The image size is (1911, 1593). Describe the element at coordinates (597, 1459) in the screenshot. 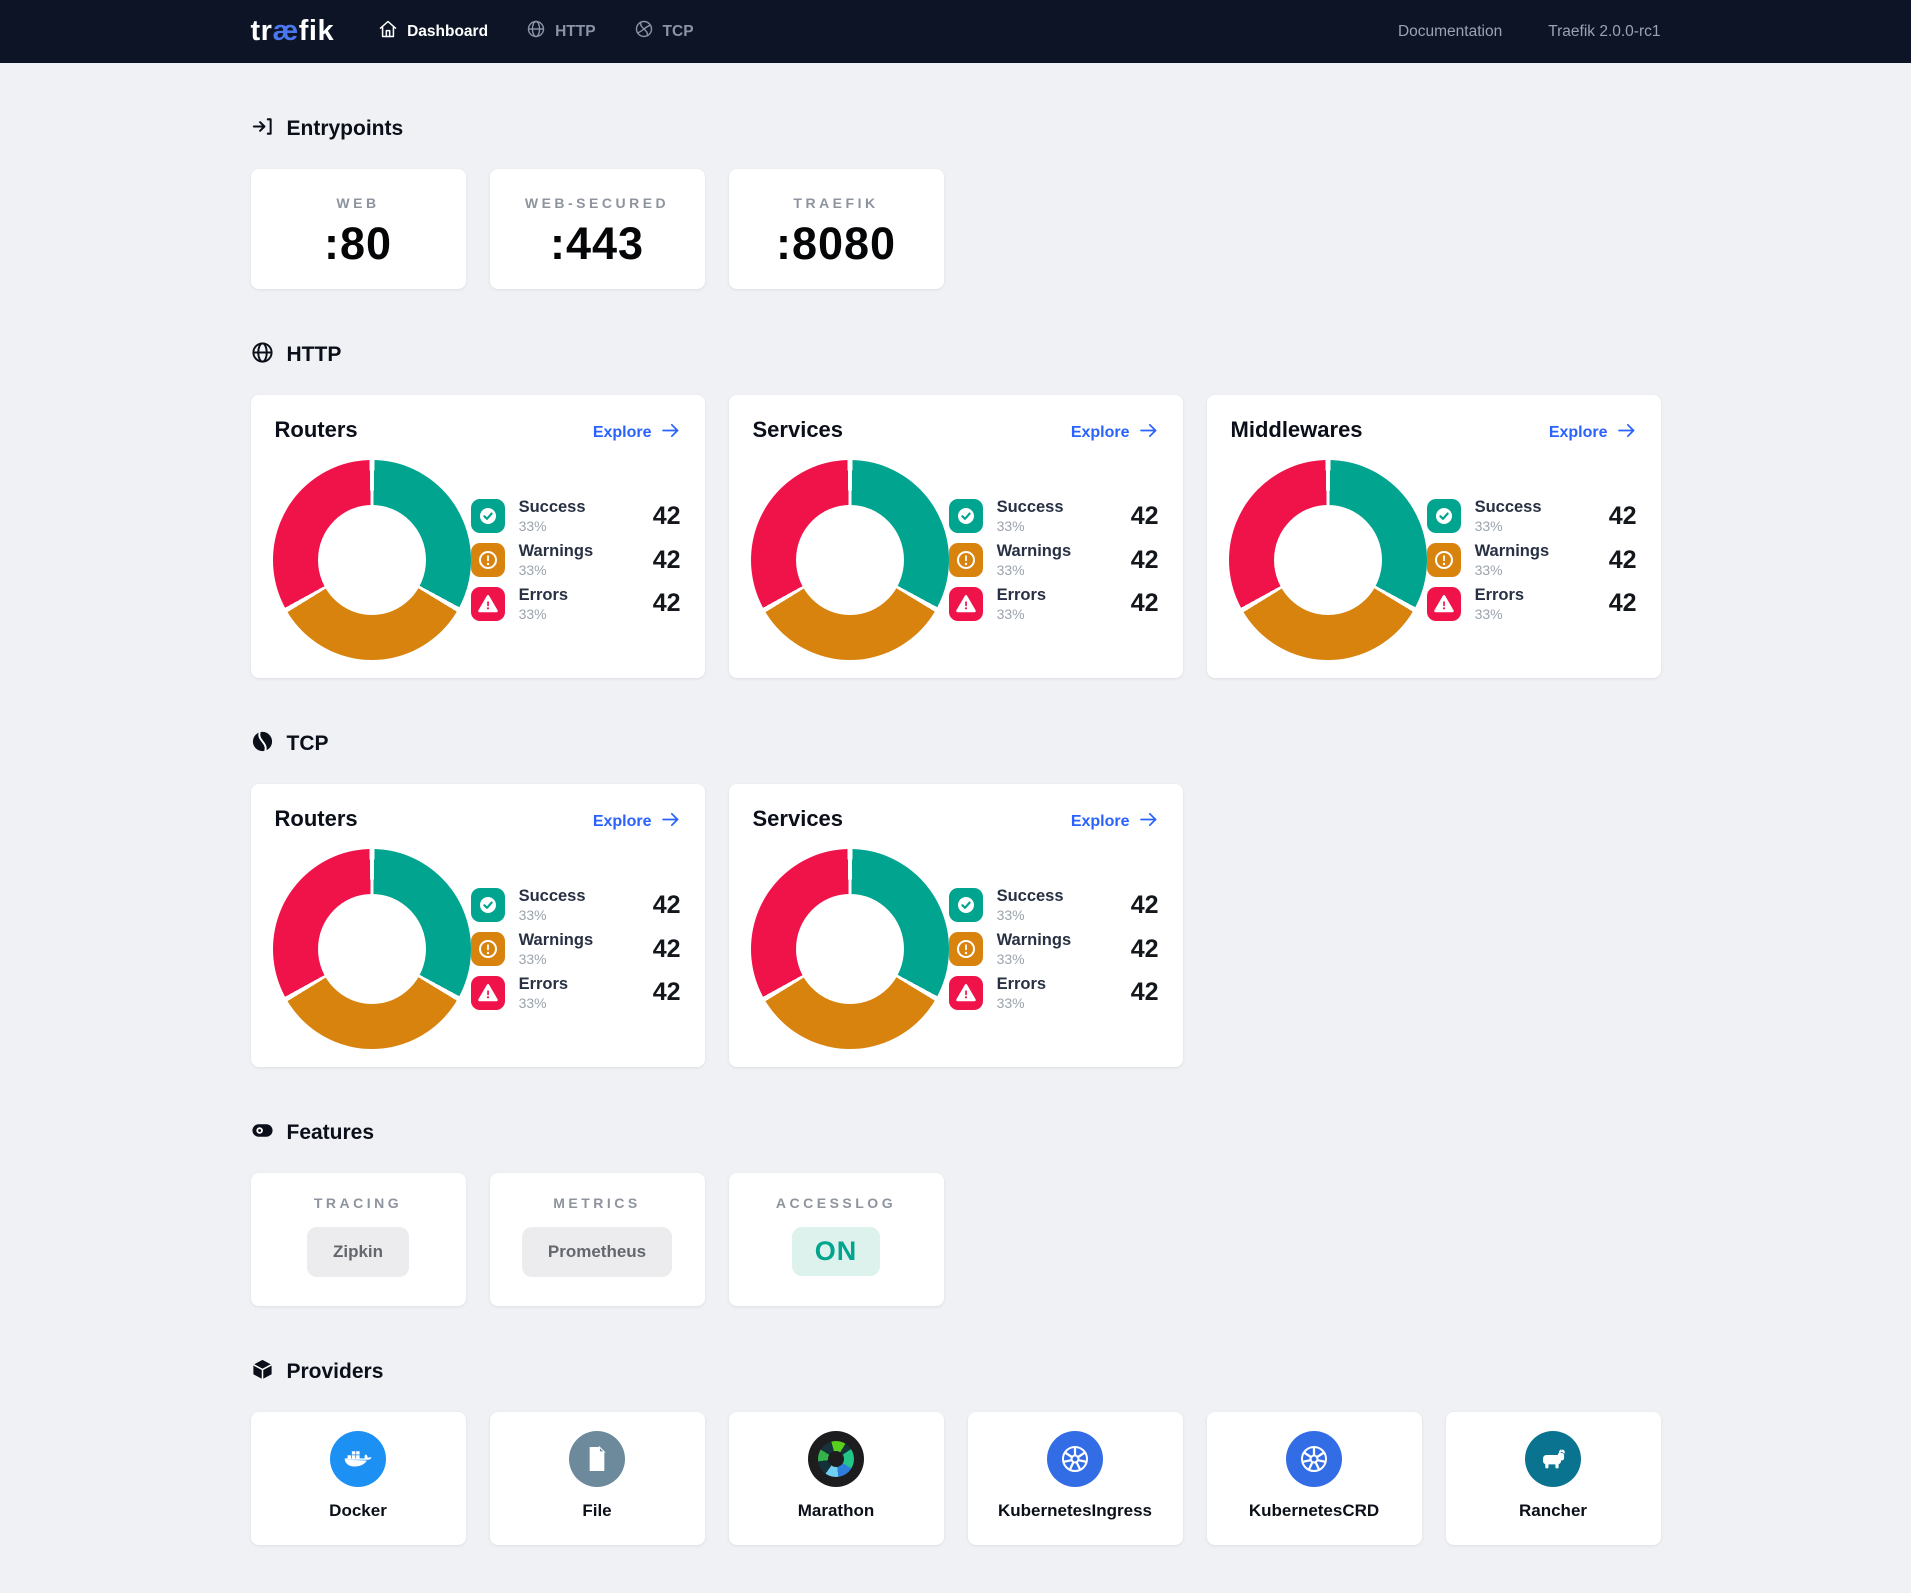

I see `file-icon` at that location.